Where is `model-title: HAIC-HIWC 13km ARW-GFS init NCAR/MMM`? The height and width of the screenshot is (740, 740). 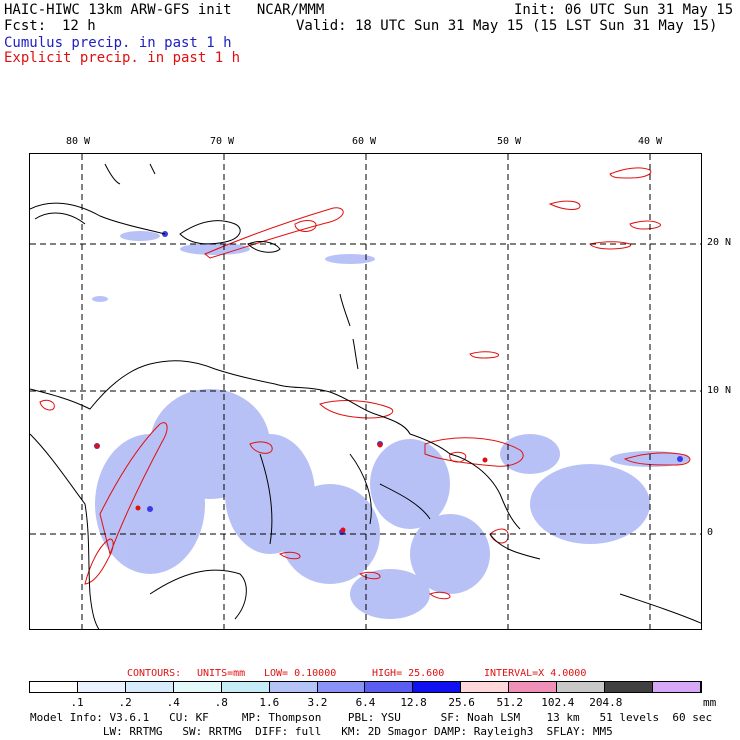 model-title: HAIC-HIWC 13km ARW-GFS init NCAR/MMM is located at coordinates (164, 10).